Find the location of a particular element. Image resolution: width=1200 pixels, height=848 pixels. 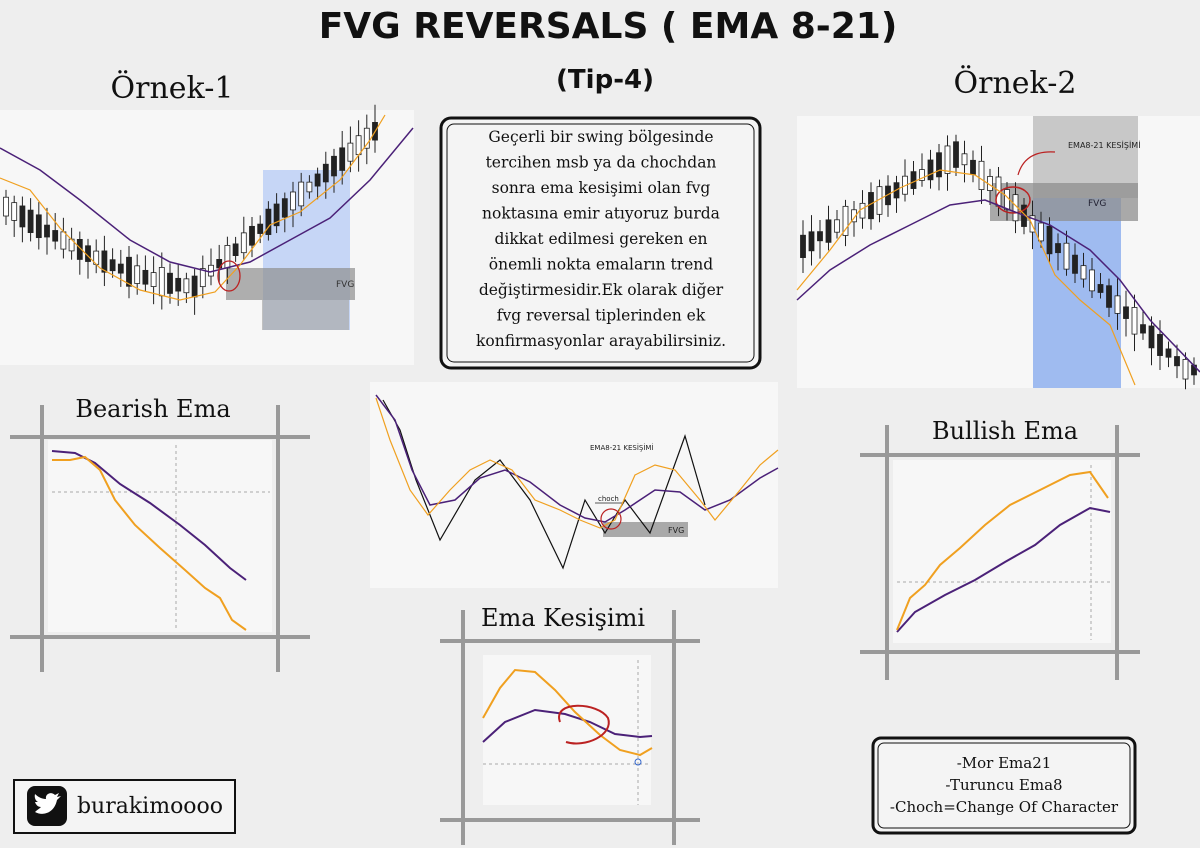

marker is located at coordinates (638, 762).